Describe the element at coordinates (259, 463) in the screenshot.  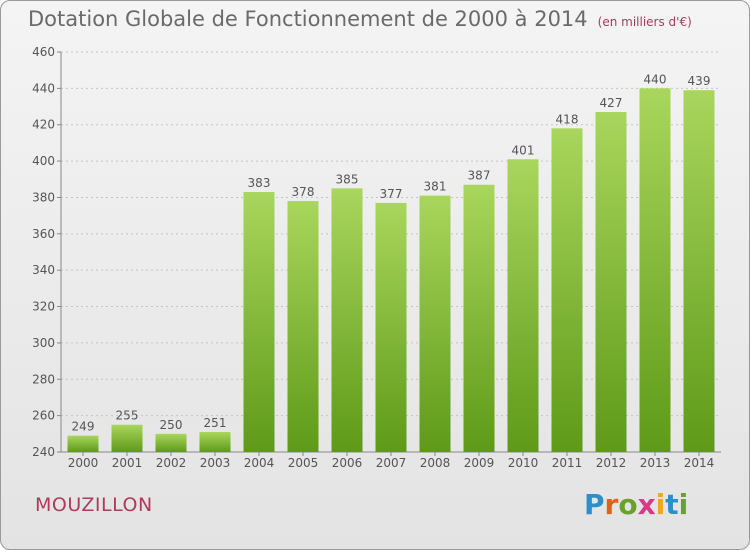
I see `x-tick-label: 2004` at that location.